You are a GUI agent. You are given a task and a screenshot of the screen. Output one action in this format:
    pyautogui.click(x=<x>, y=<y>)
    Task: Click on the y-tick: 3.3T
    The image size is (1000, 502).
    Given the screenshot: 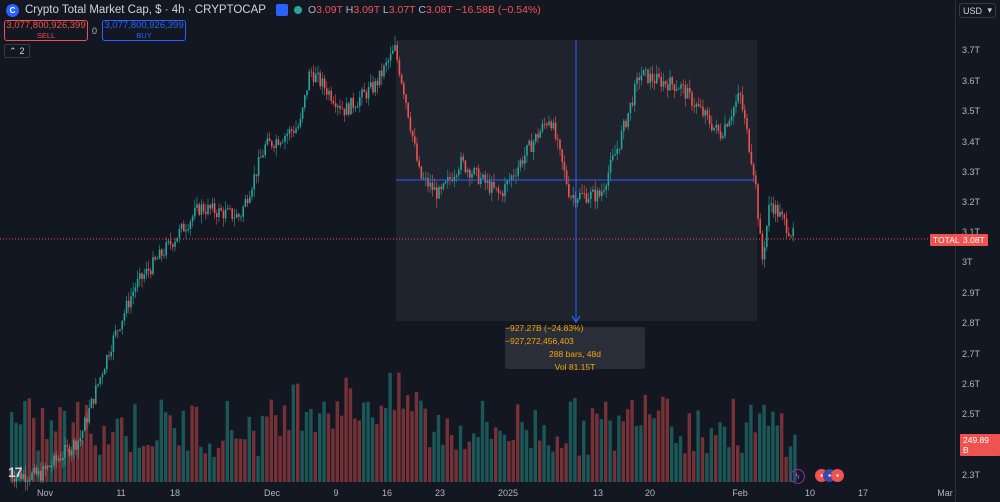 What is the action you would take?
    pyautogui.click(x=971, y=172)
    